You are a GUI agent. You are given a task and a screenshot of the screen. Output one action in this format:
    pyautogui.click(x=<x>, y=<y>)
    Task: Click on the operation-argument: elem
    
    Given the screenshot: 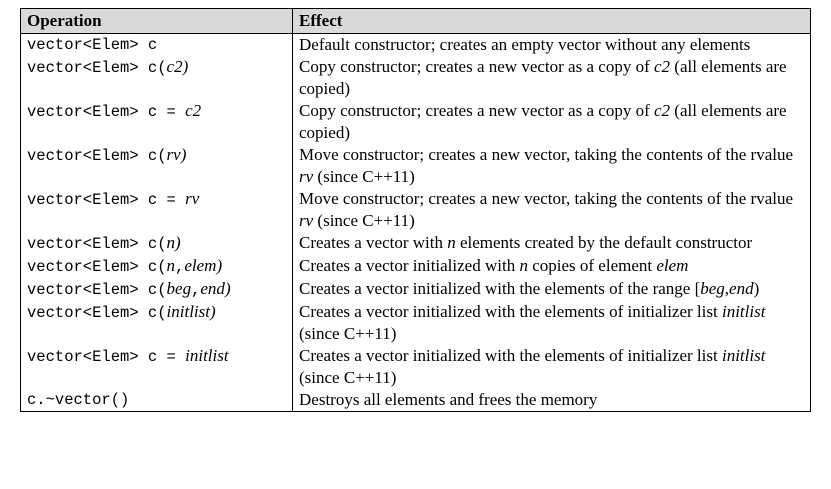 What is the action you would take?
    pyautogui.click(x=200, y=265)
    